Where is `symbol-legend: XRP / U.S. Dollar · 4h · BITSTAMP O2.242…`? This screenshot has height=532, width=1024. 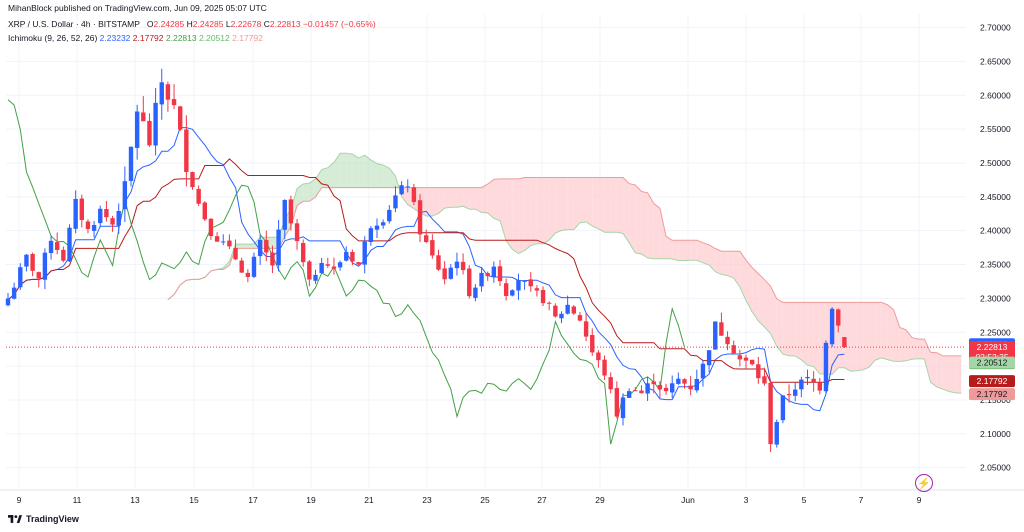 symbol-legend: XRP / U.S. Dollar · 4h · BITSTAMP O2.242… is located at coordinates (192, 24).